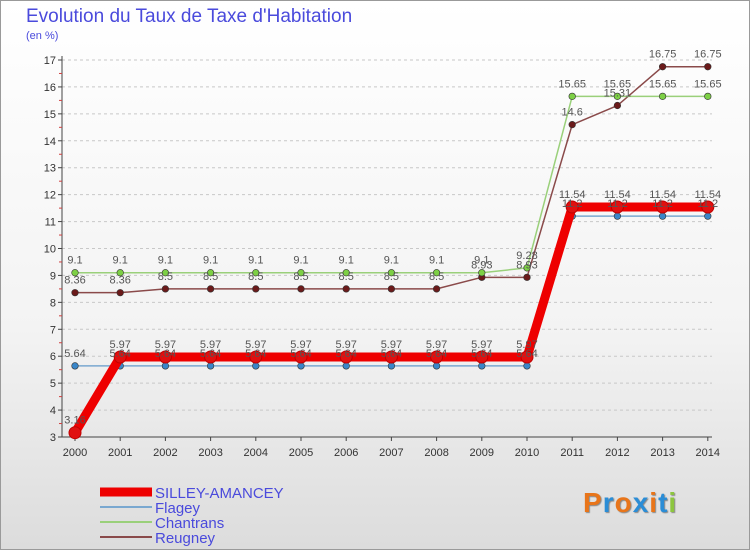 The width and height of the screenshot is (750, 550). I want to click on y-tick-label: 6, so click(53, 357).